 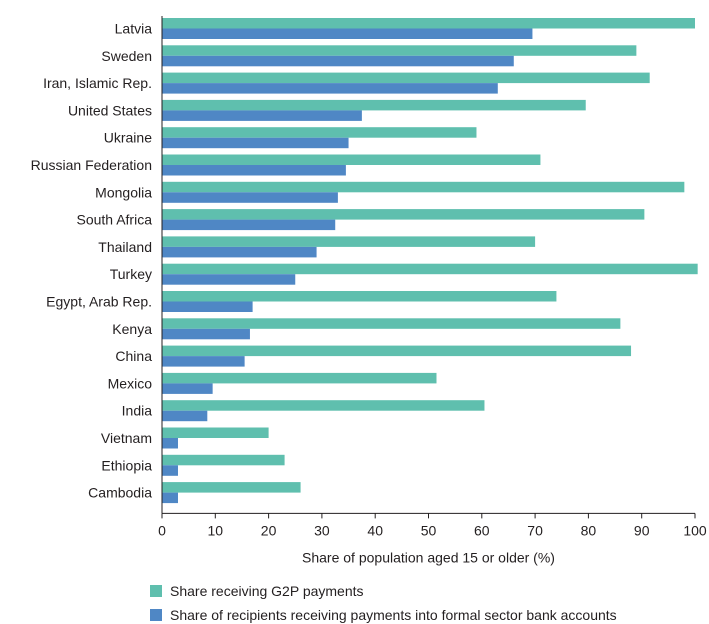 I want to click on x-tick-label-20: 20, so click(x=269, y=530).